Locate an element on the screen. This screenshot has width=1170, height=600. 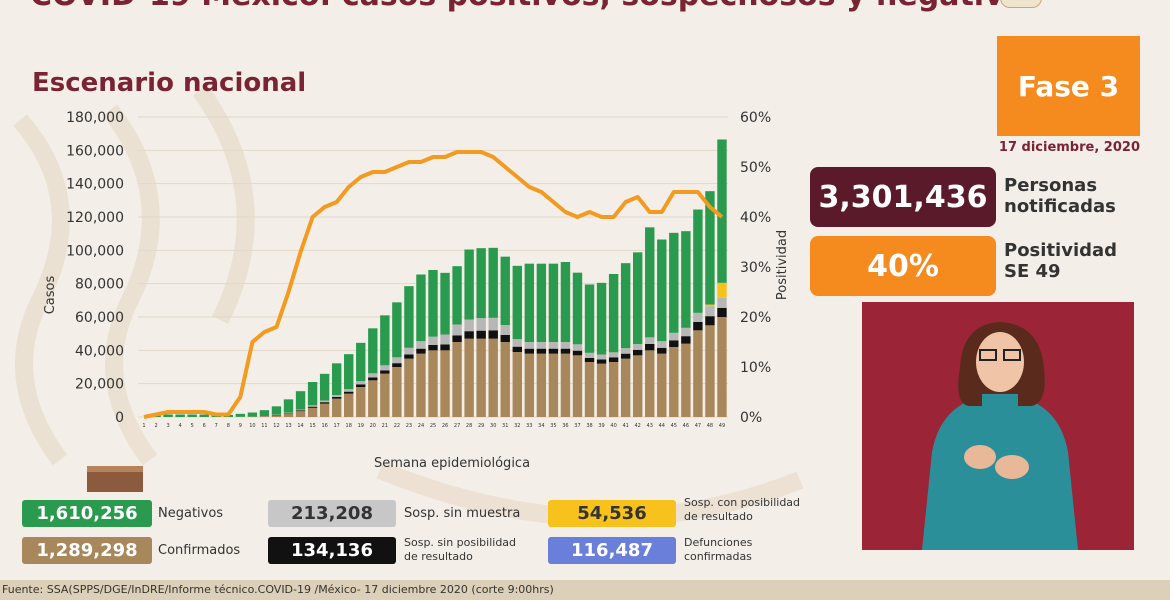
government-emblem is located at coordinates (115, 479).